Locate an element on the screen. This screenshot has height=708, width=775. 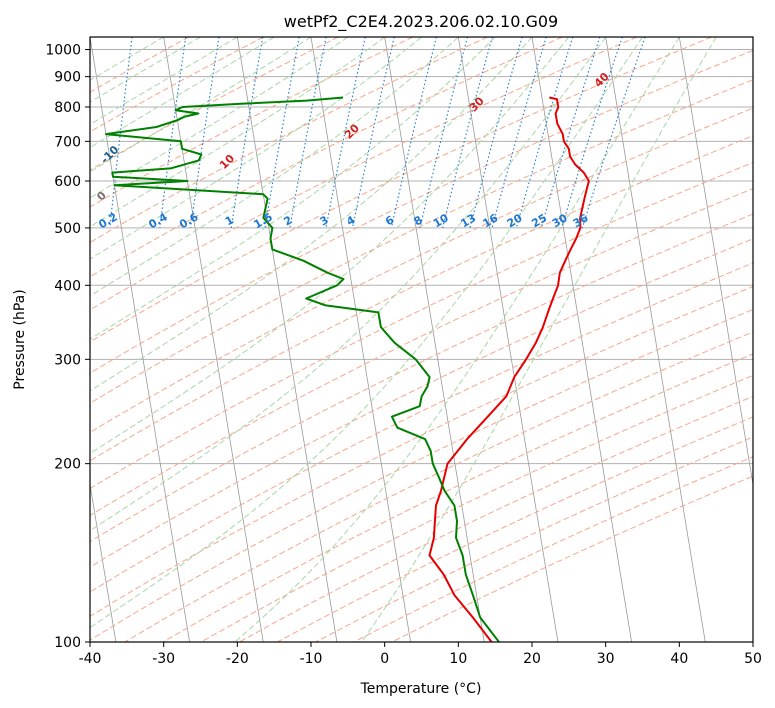
y-tick-label: 200 is located at coordinates (67, 465).